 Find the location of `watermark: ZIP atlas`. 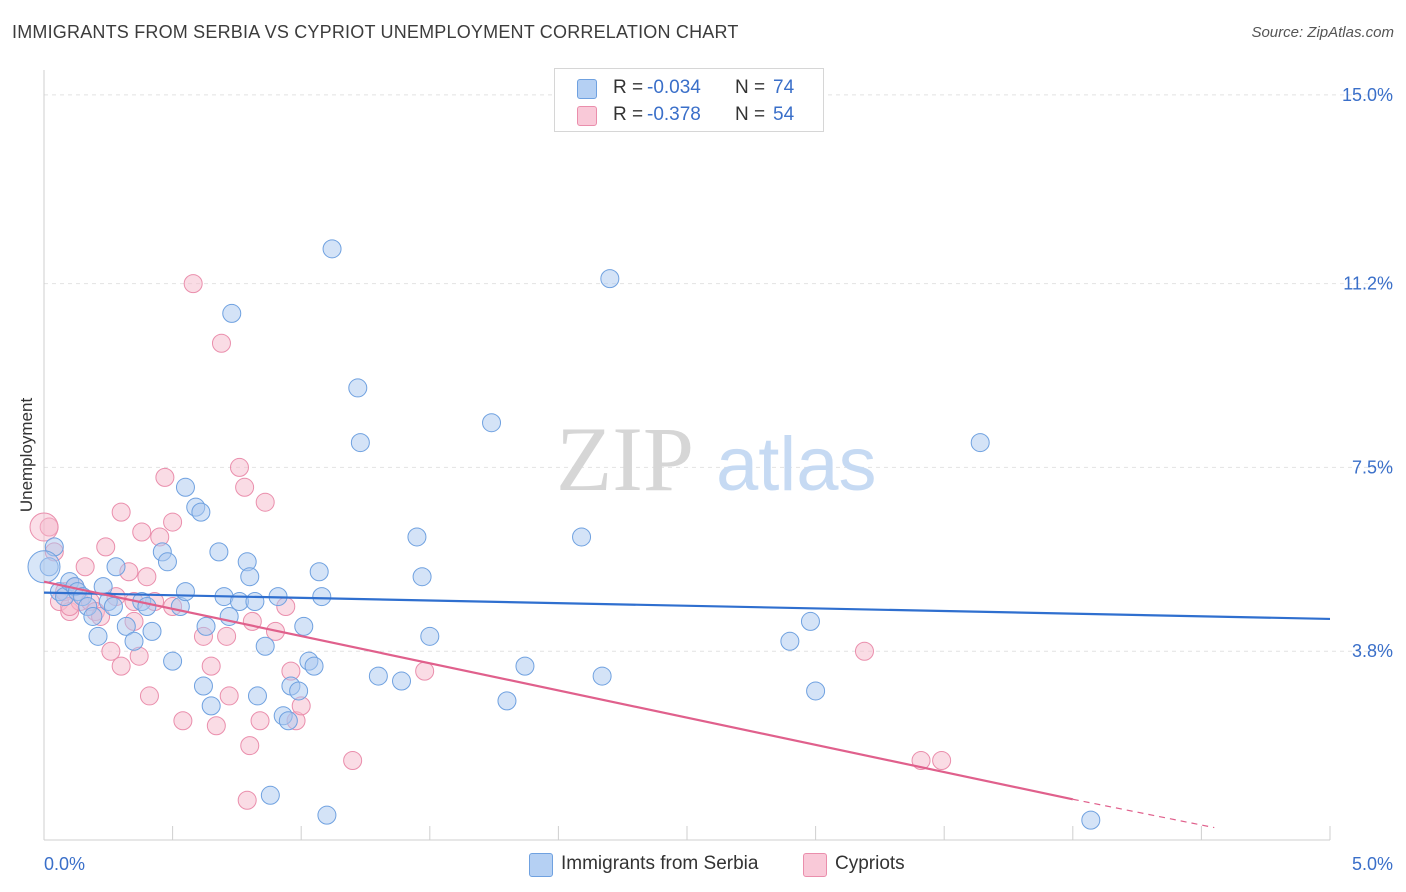

watermark: ZIP atlas is located at coordinates (716, 459).